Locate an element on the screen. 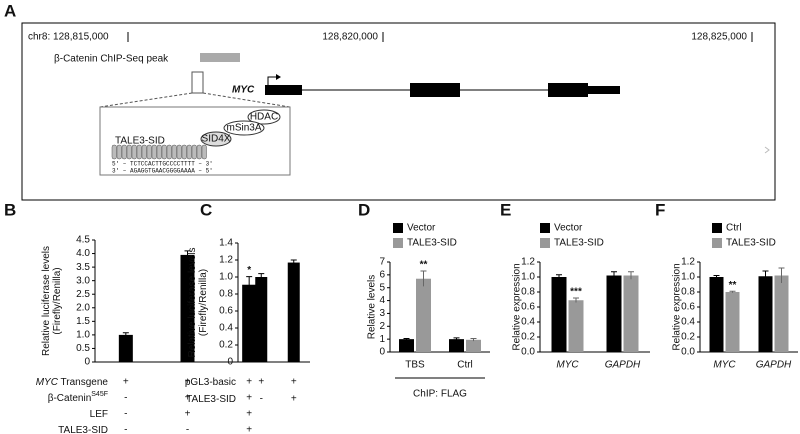 This screenshot has height=434, width=800. row-label-sup: S45F is located at coordinates (99, 394).